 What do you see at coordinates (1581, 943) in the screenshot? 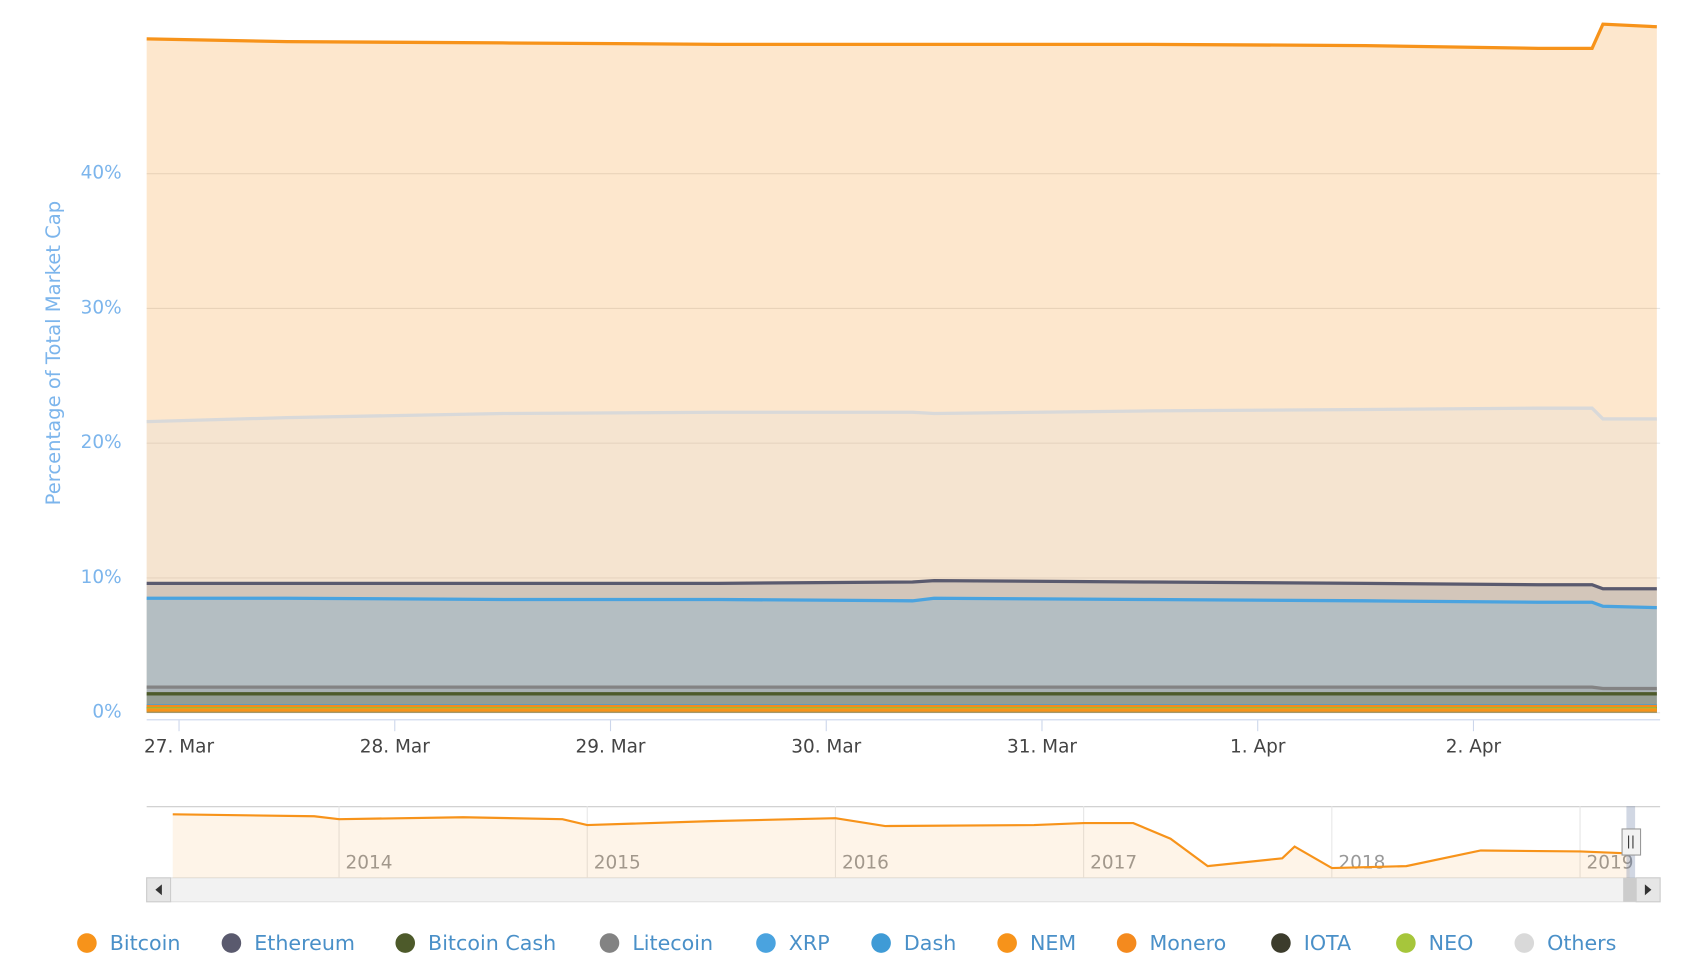
I see `legend-label: Others` at bounding box center [1581, 943].